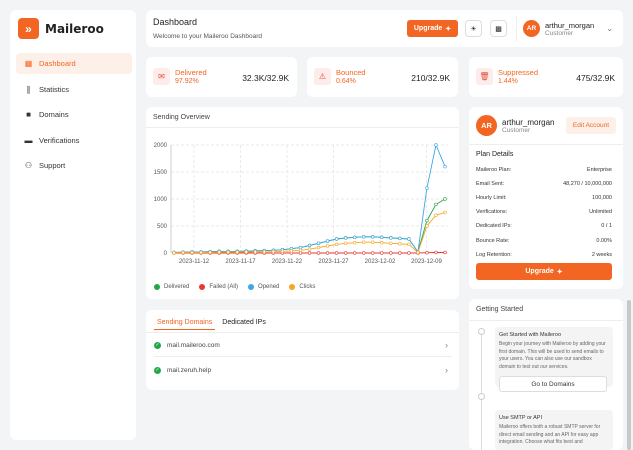 The image size is (633, 450). Describe the element at coordinates (591, 125) in the screenshot. I see `edit-account-button: Edit Account` at that location.